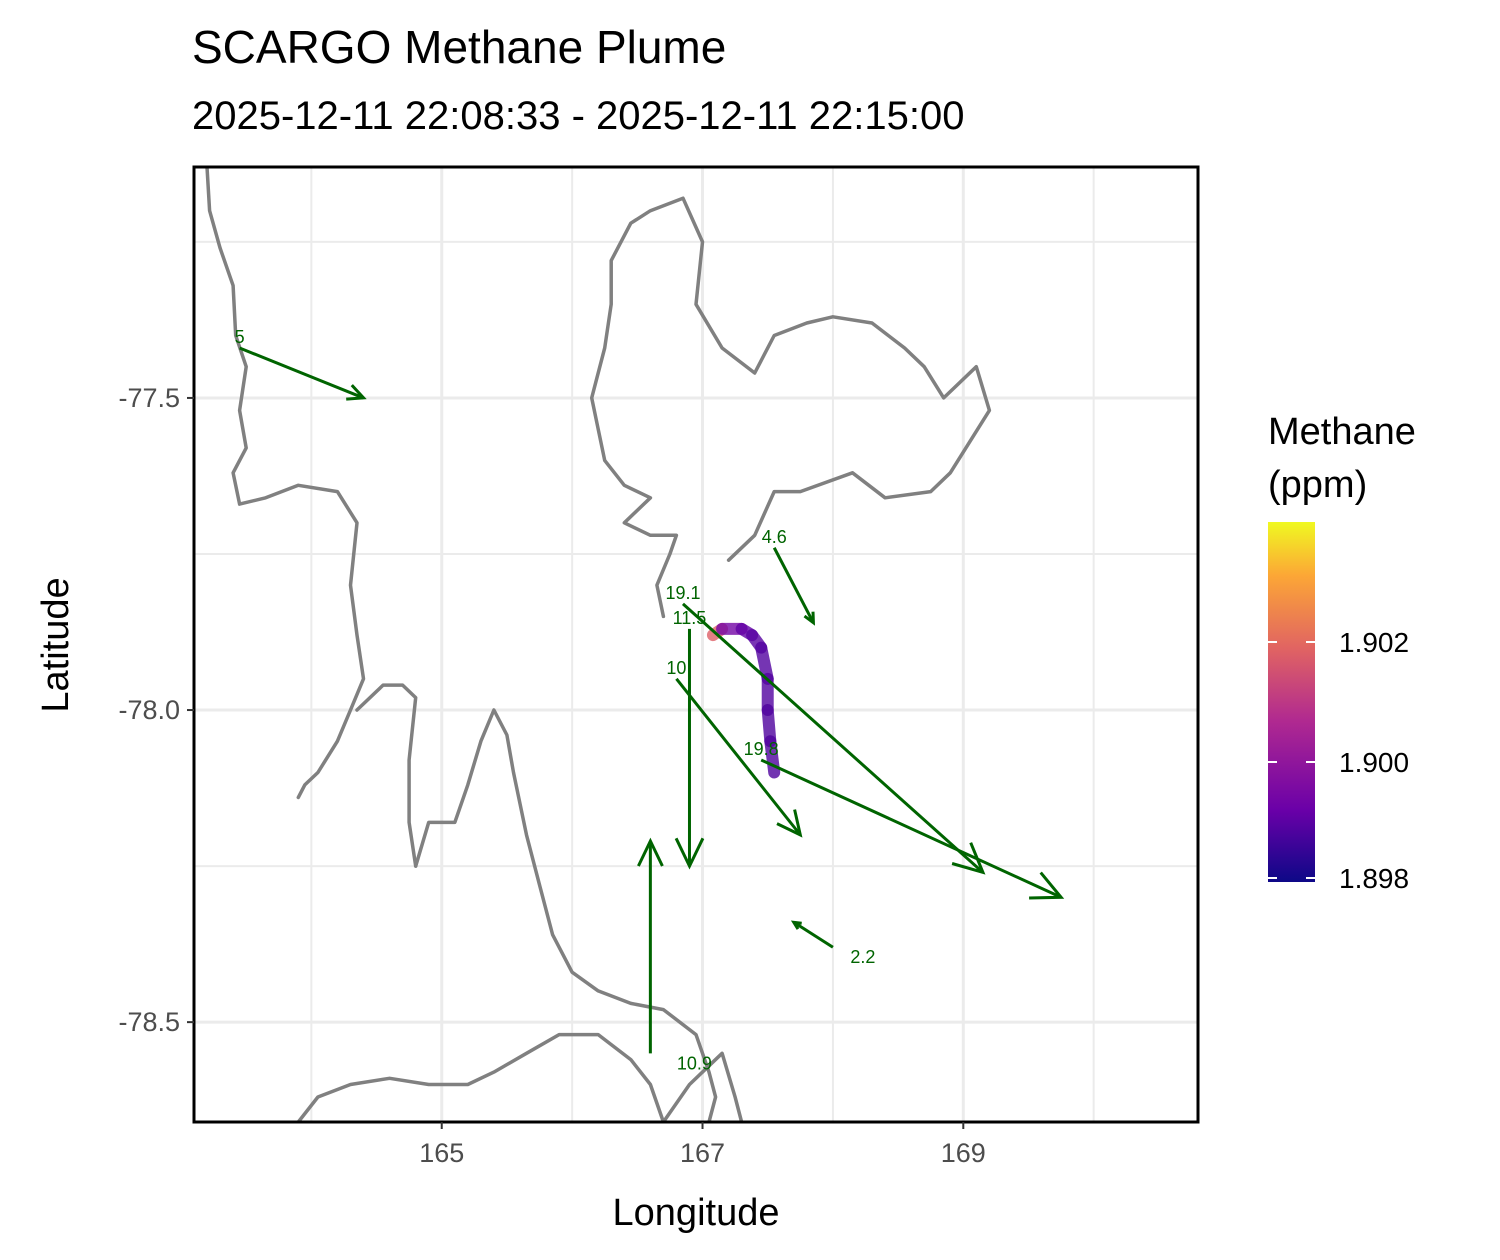 The width and height of the screenshot is (1500, 1260). What do you see at coordinates (1338, 760) in the screenshot?
I see `legend-ticks: 1.898 1.900 1.902` at bounding box center [1338, 760].